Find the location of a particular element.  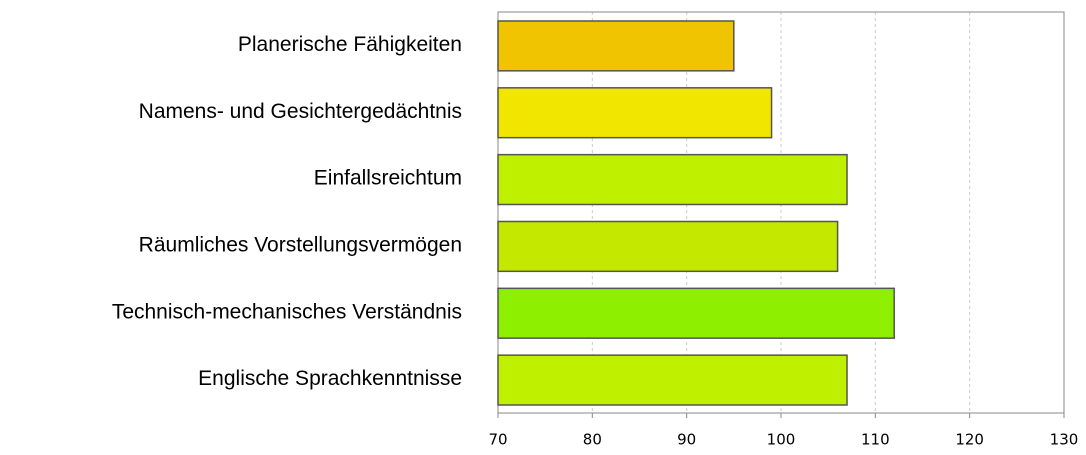

y-tick-label: Technisch-mechanisches Verständnis is located at coordinates (287, 311).